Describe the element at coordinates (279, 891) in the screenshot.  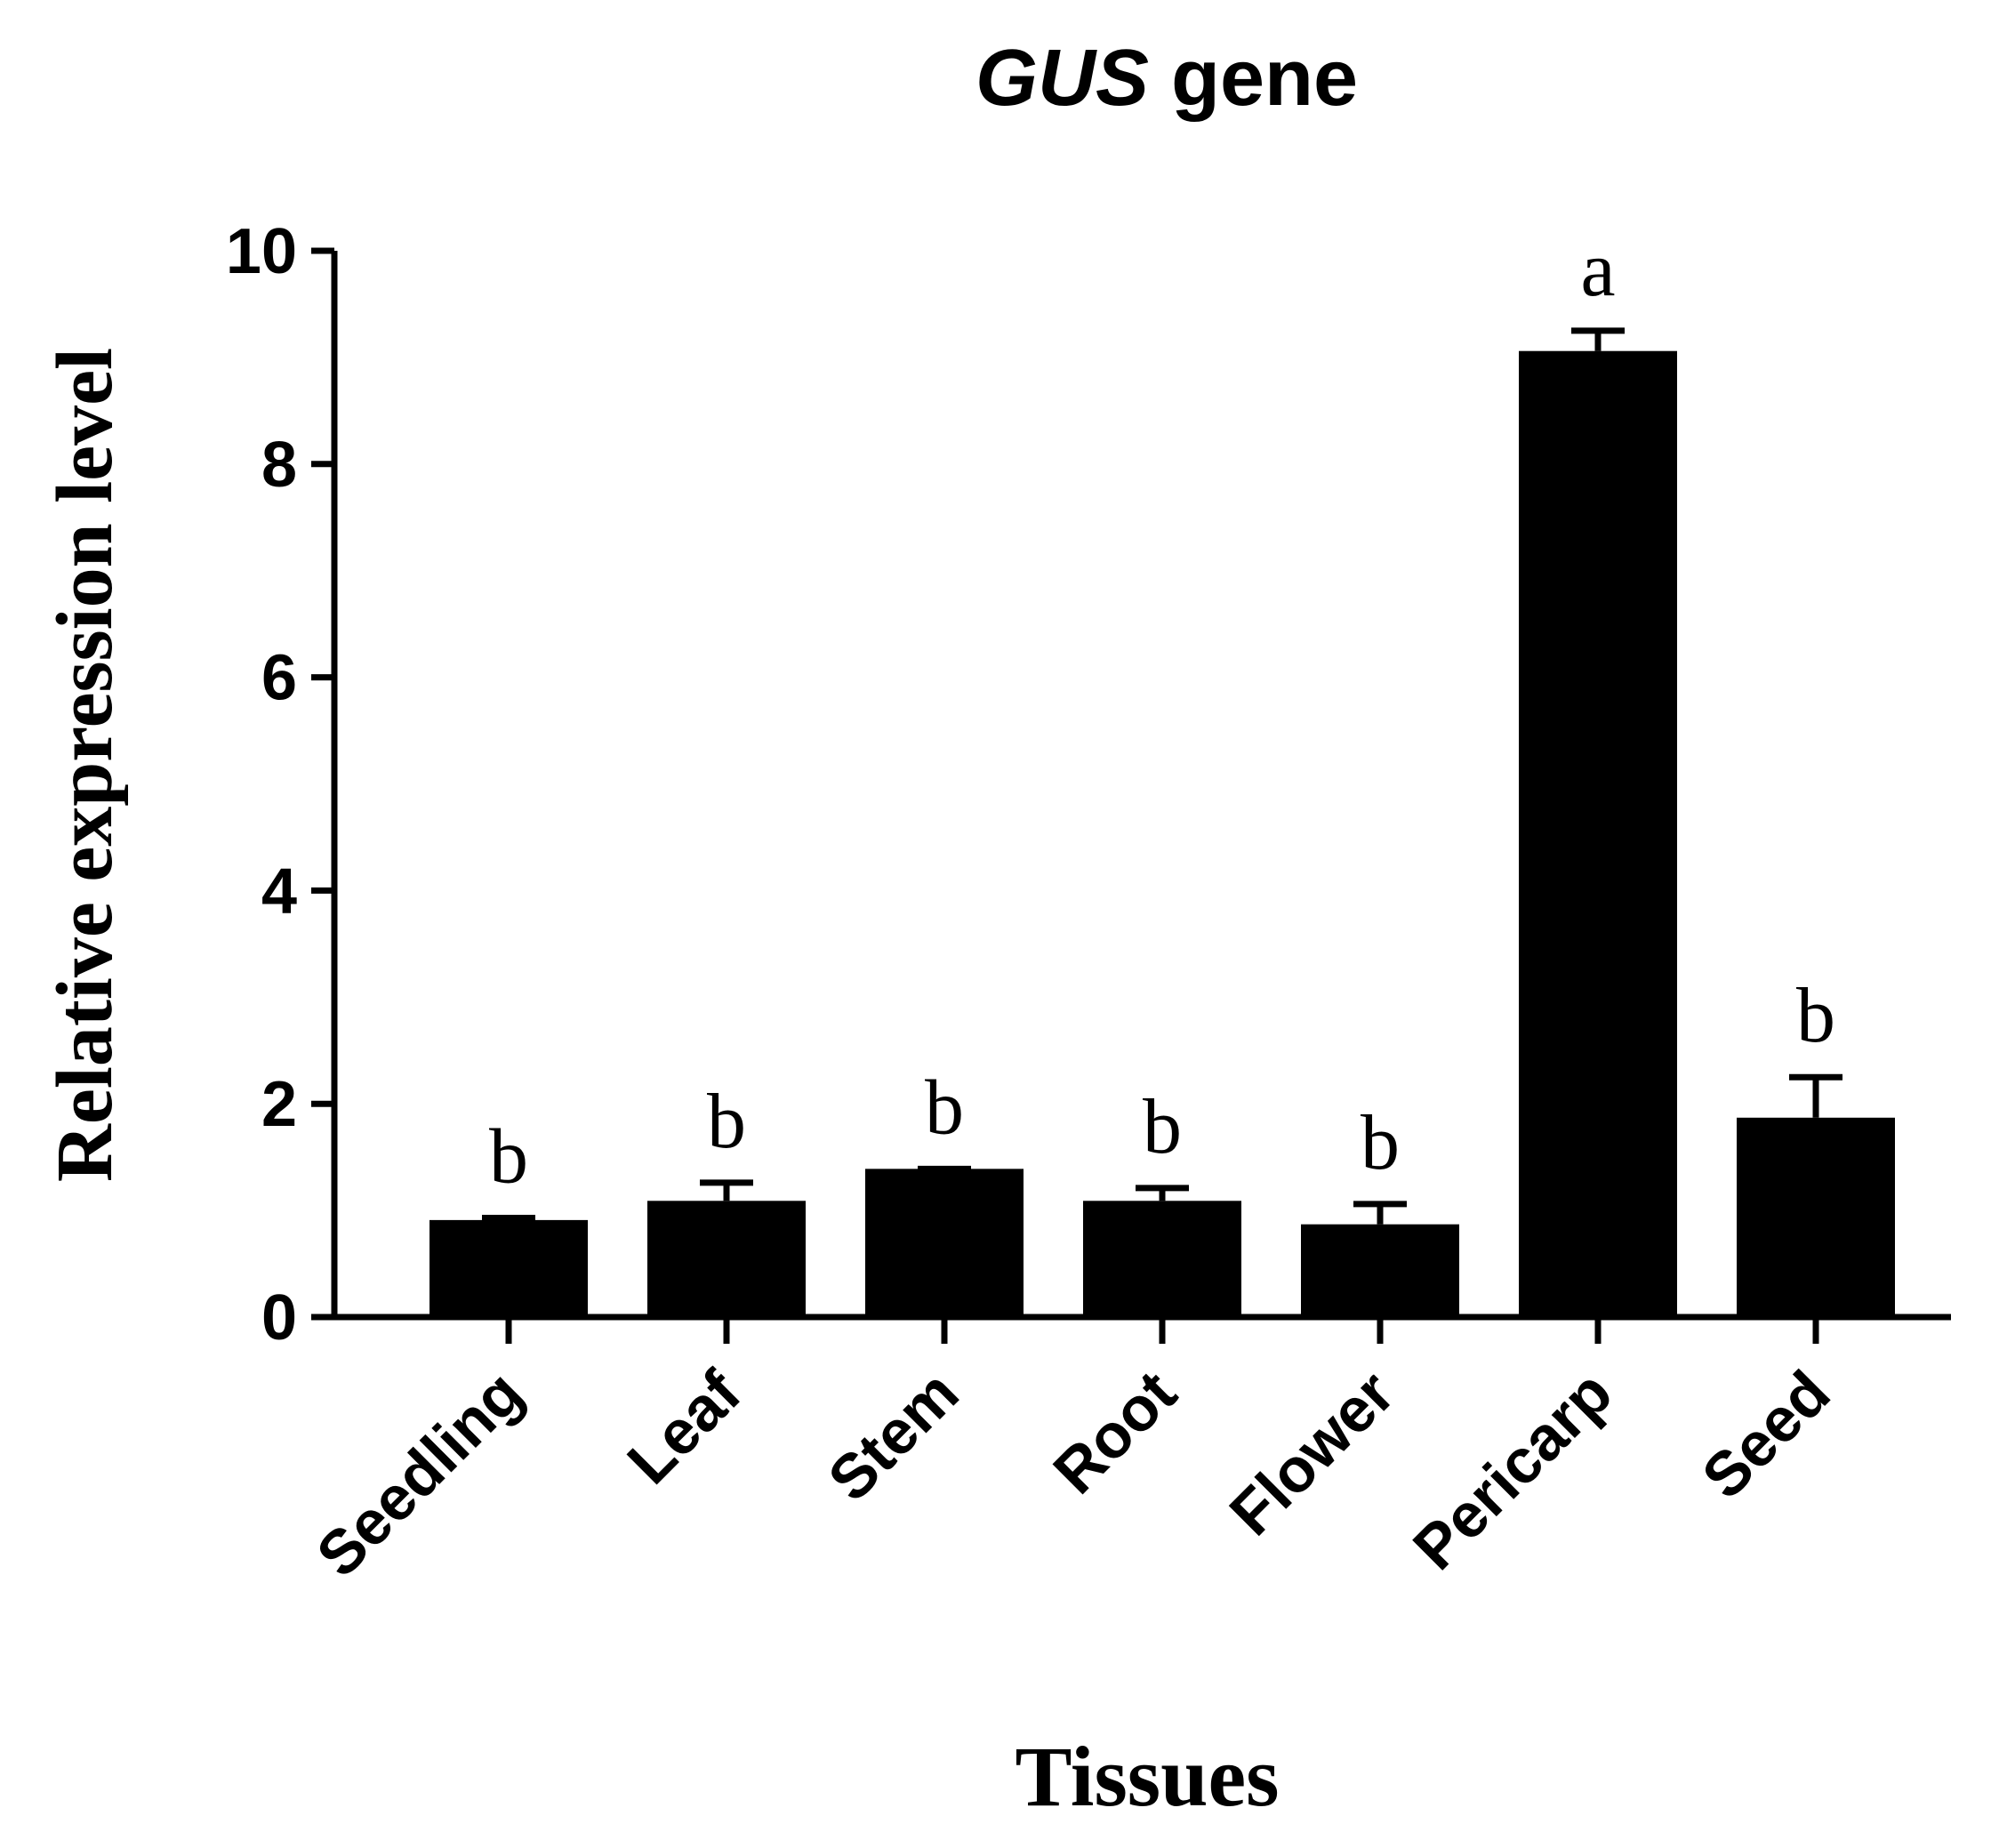
I see `y-tick-label: 4` at that location.